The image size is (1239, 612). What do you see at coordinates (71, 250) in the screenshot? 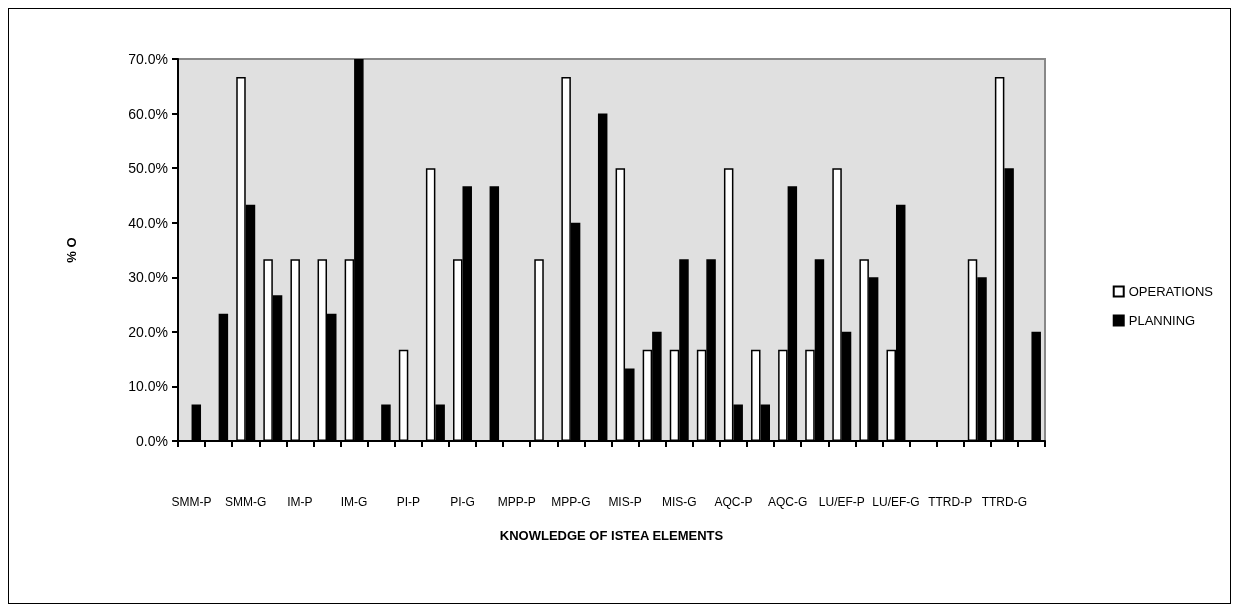
I see `y-axis-title: % O` at bounding box center [71, 250].